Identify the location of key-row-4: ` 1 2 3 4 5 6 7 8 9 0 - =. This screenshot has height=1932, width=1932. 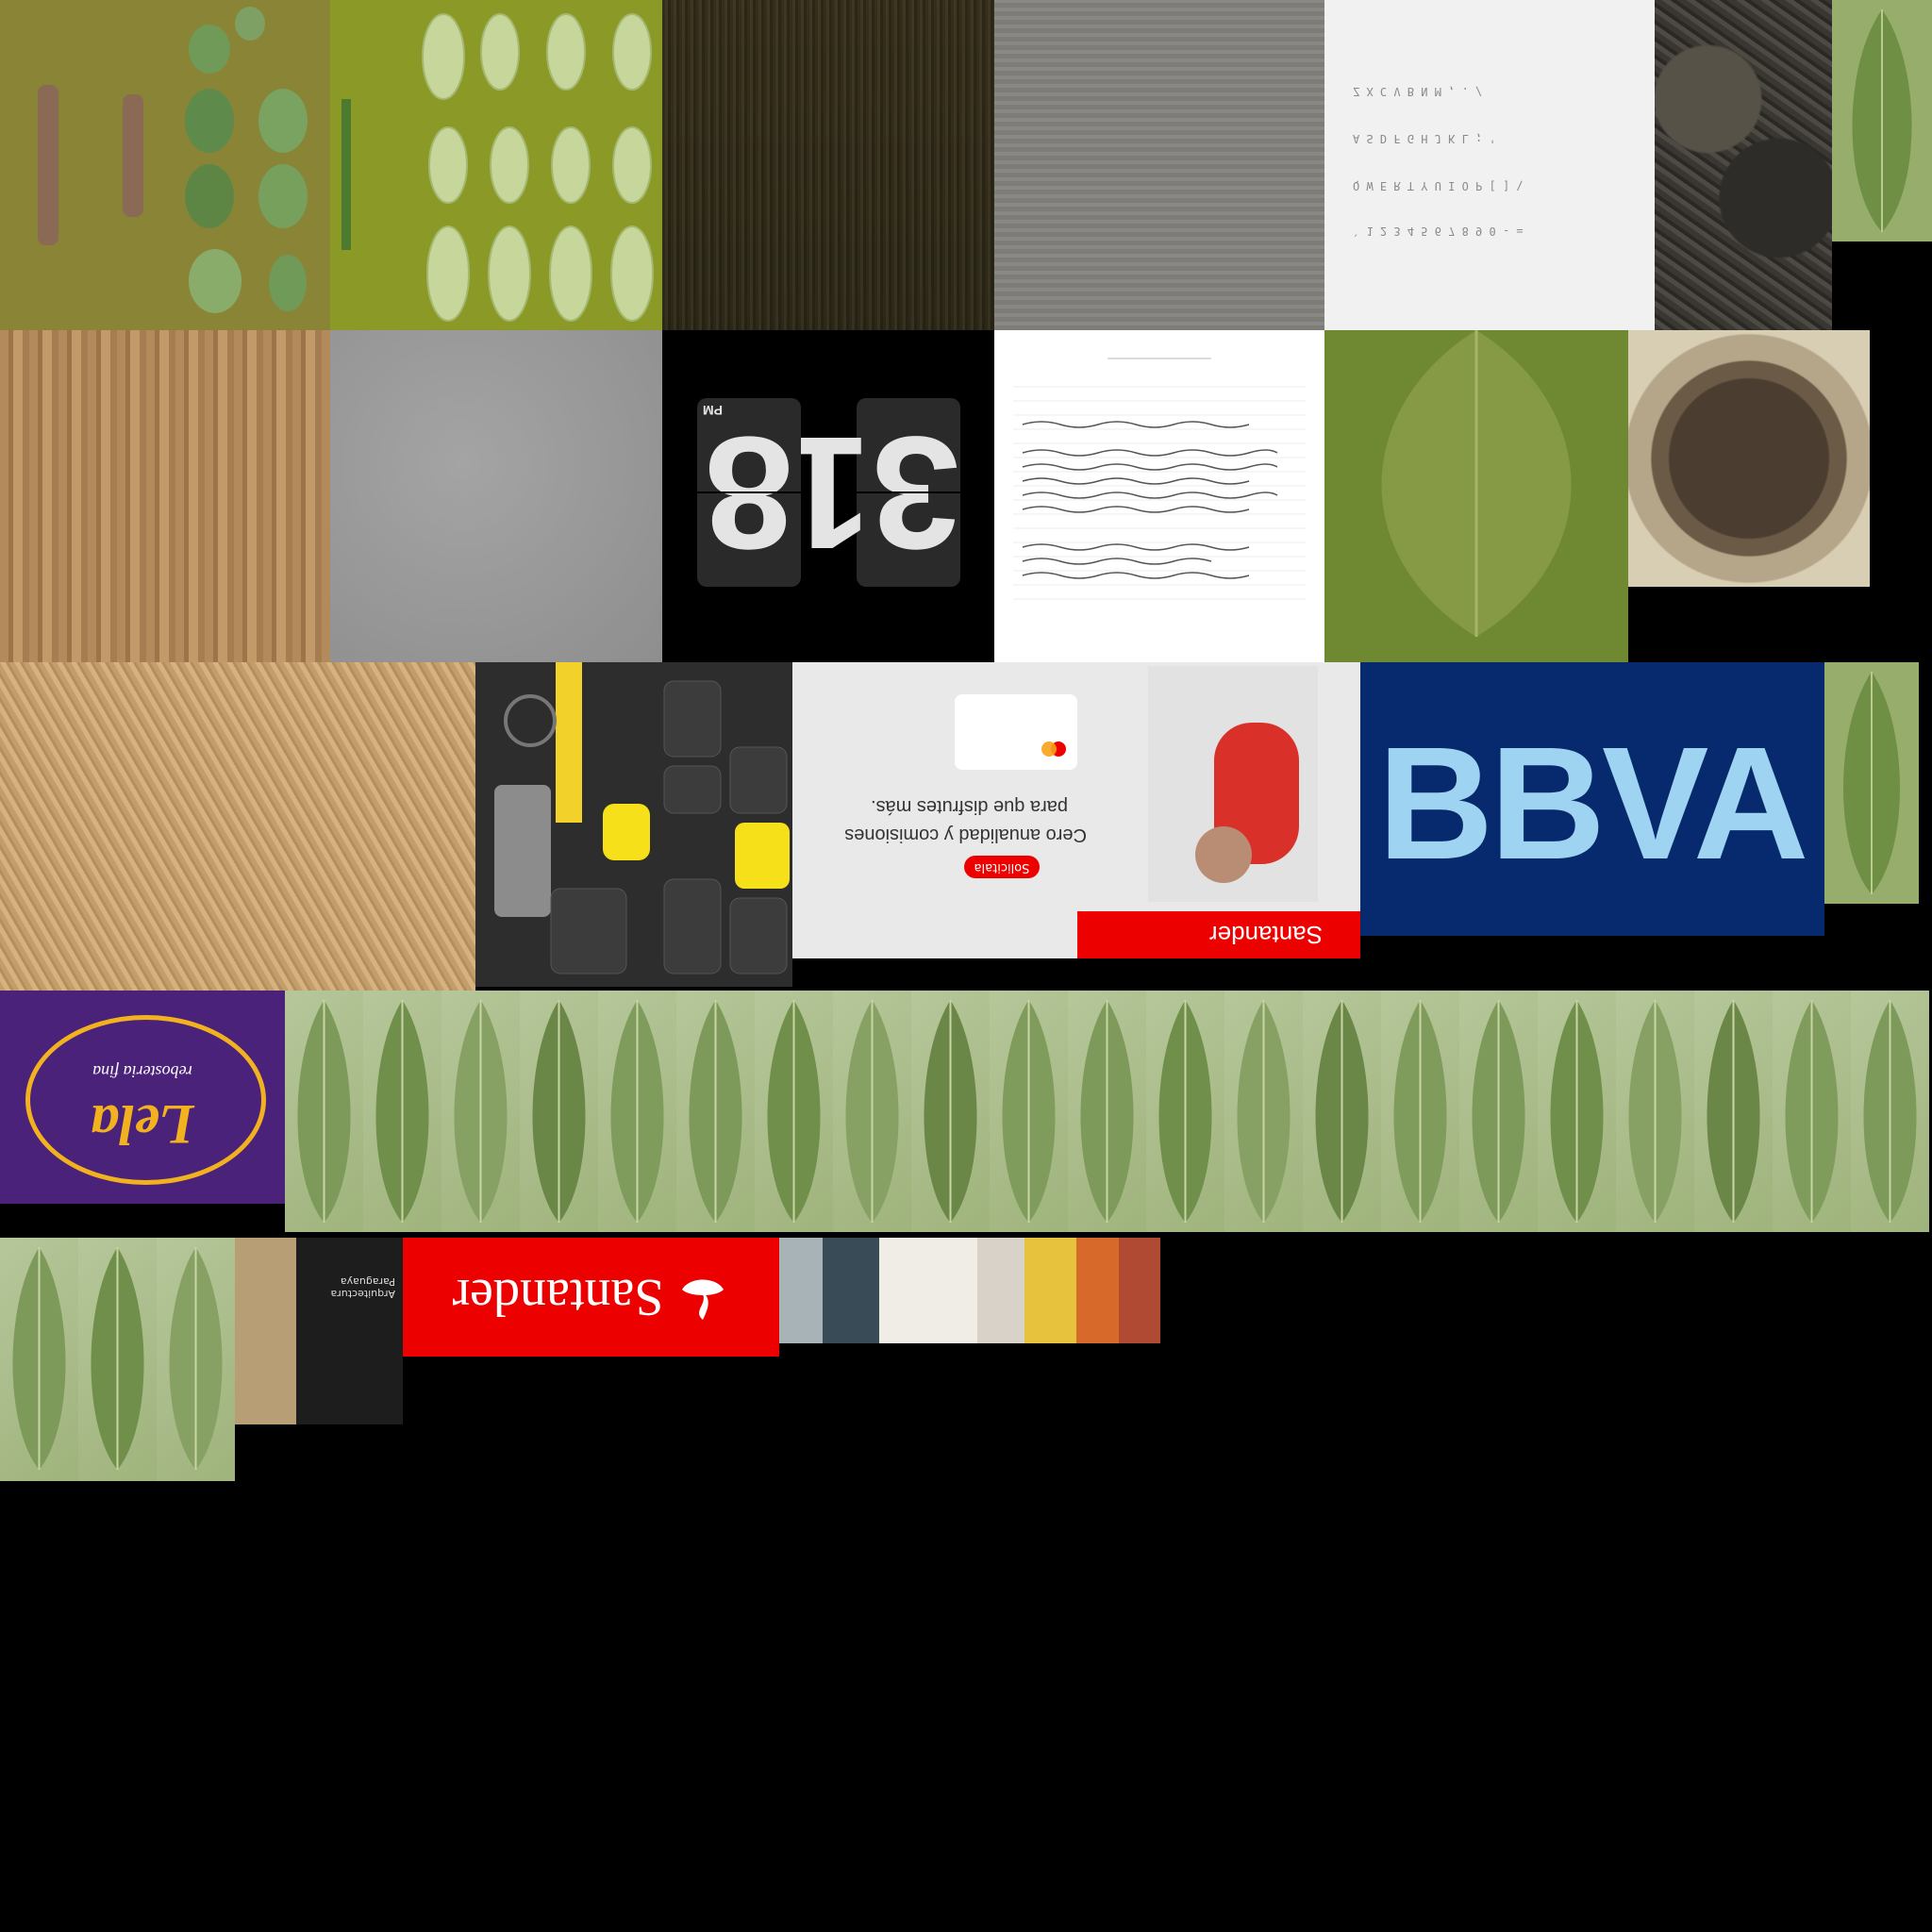
(1439, 232).